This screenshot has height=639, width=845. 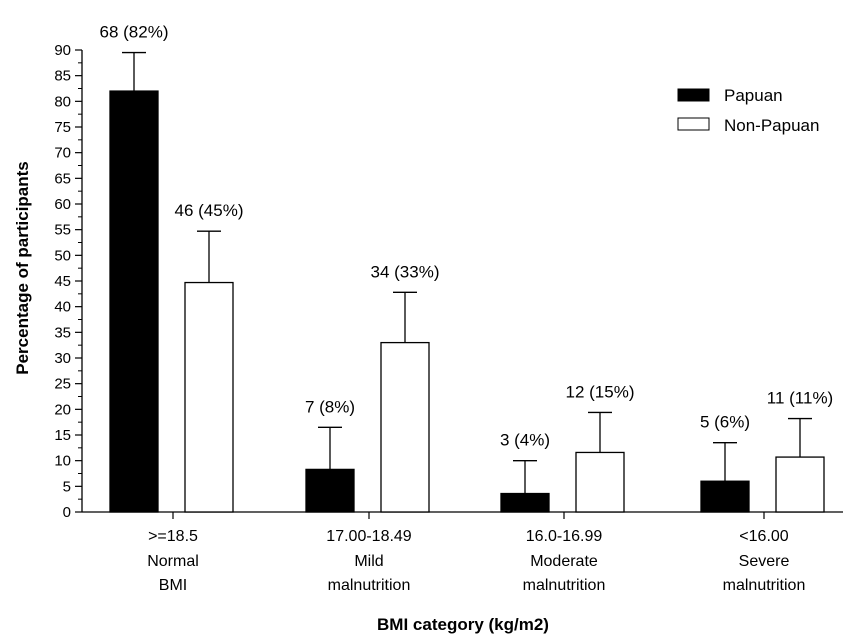 What do you see at coordinates (134, 32) in the screenshot?
I see `bar-label-papuan: 68 (82%)` at bounding box center [134, 32].